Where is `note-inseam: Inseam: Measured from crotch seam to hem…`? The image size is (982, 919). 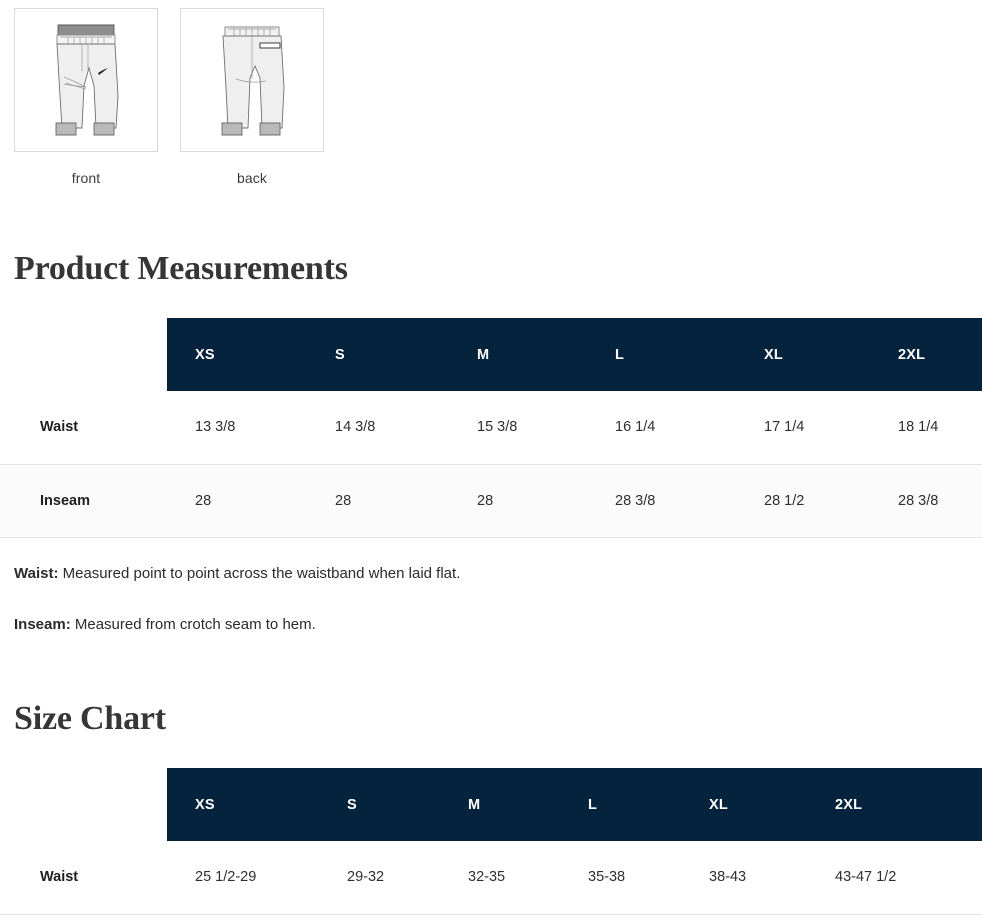
note-inseam: Inseam: Measured from crotch seam to hem… is located at coordinates (237, 625).